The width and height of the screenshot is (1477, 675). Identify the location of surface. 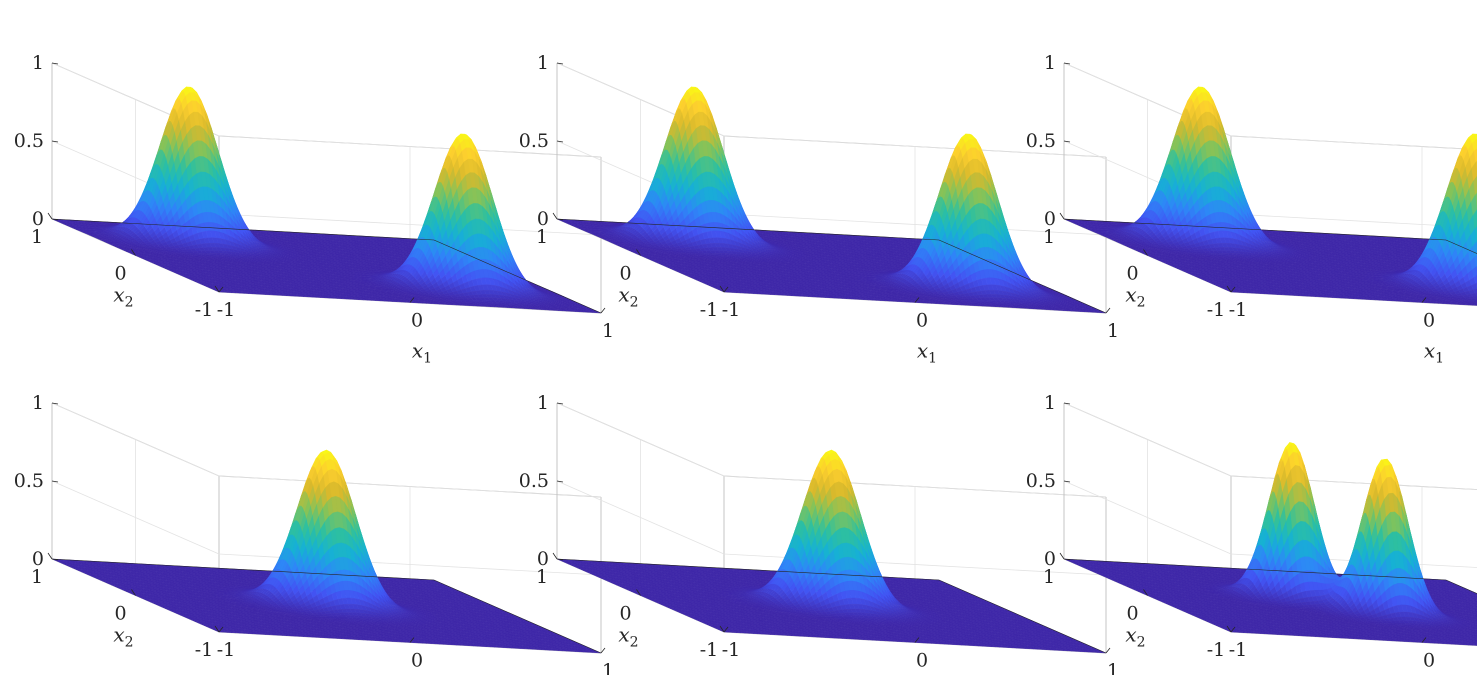
(326, 200).